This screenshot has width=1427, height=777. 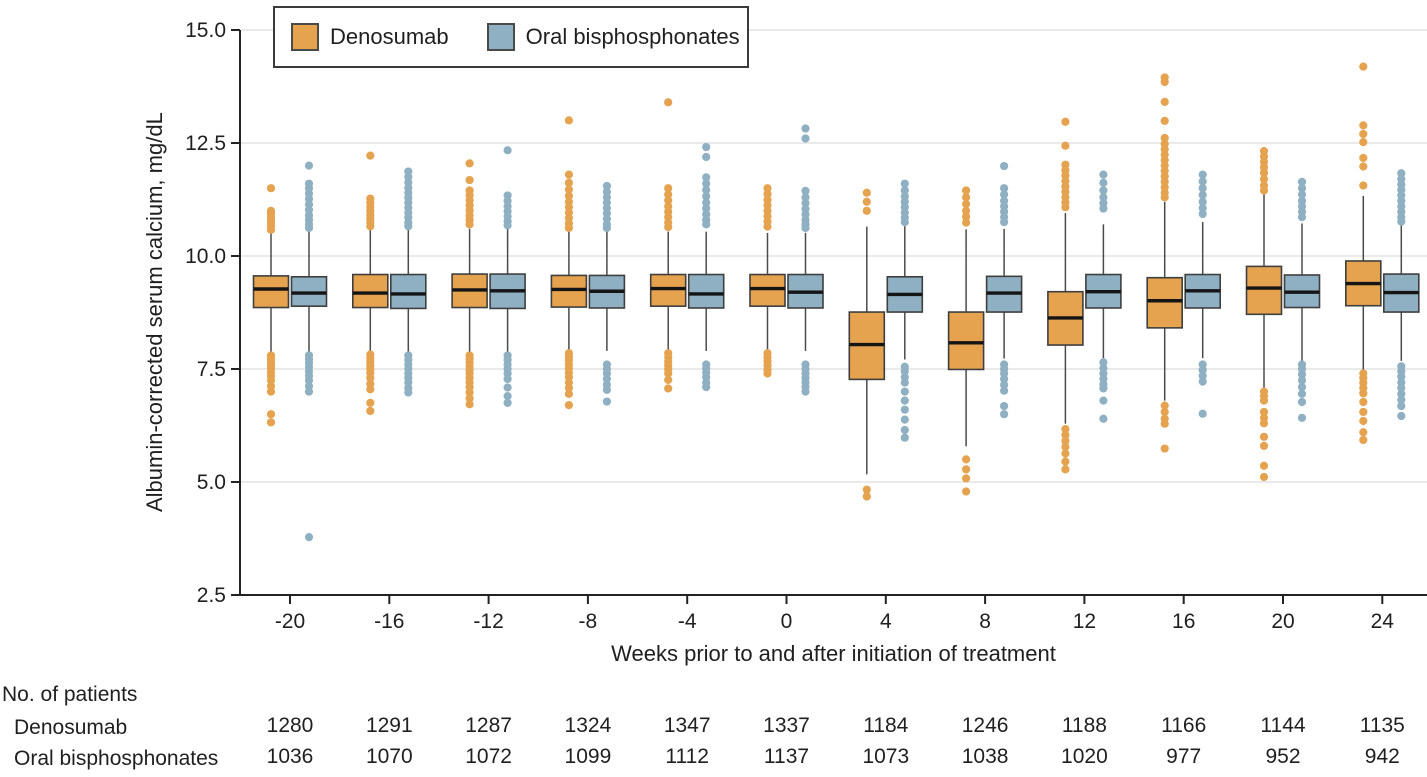 What do you see at coordinates (588, 621) in the screenshot?
I see `x-tick-label--8: -8` at bounding box center [588, 621].